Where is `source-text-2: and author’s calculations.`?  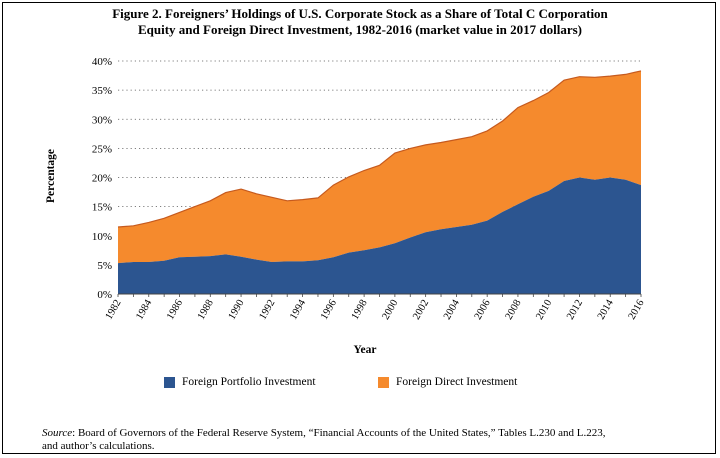
source-text-2: and author’s calculations. is located at coordinates (98, 446).